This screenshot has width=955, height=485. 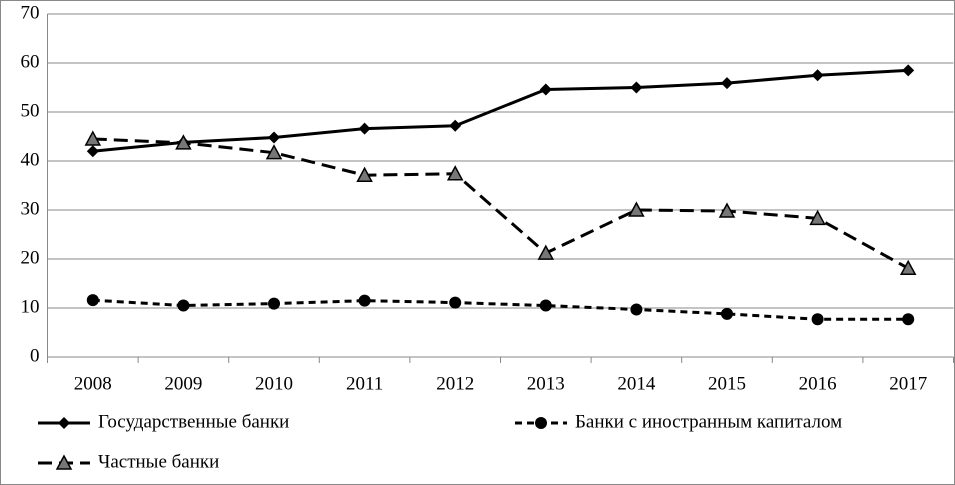 What do you see at coordinates (30, 61) in the screenshot?
I see `y-tick-label: 60` at bounding box center [30, 61].